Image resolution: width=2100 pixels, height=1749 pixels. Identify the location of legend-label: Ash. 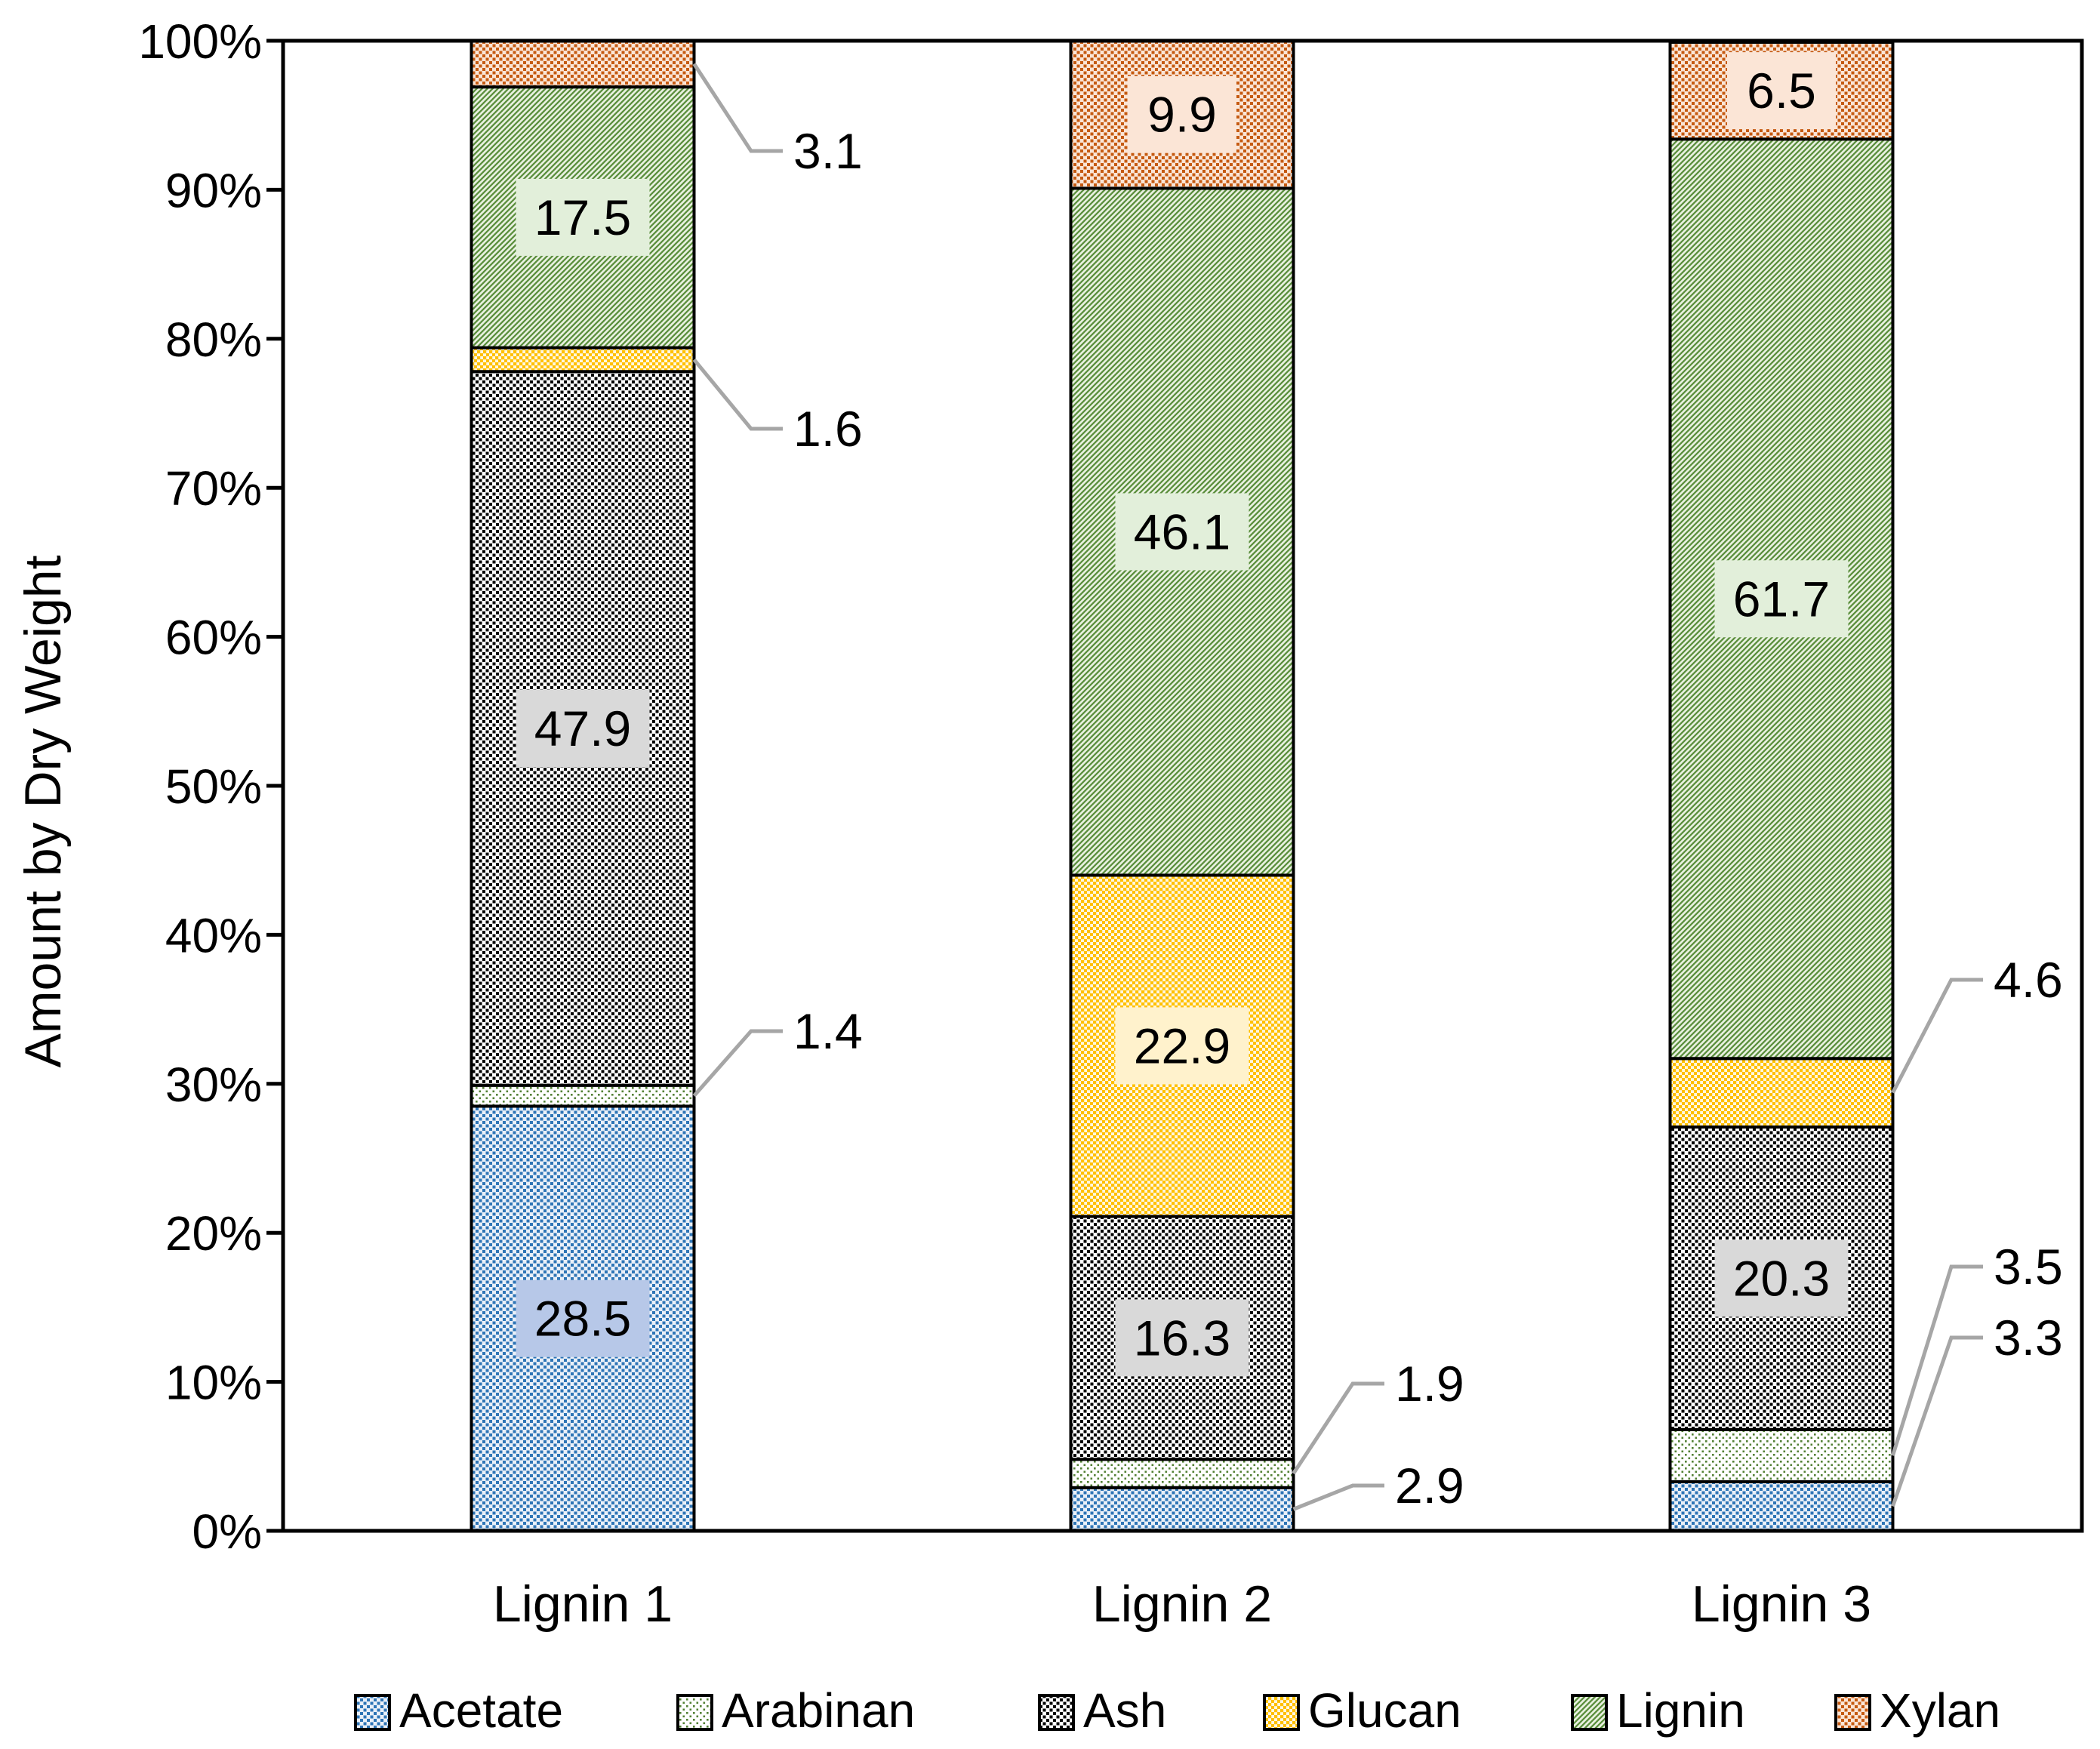
(1124, 1710).